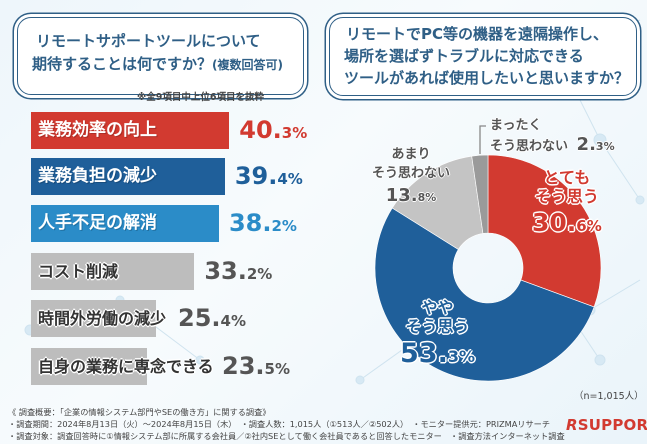 The height and width of the screenshot is (444, 647). What do you see at coordinates (480, 194) in the screenshot?
I see `slice-not-at-all` at bounding box center [480, 194].